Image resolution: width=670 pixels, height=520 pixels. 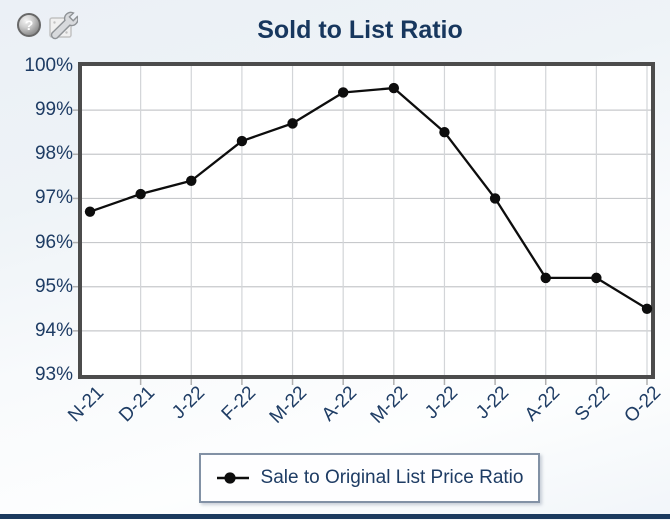 What do you see at coordinates (232, 478) in the screenshot?
I see `legend-line-marker-icon` at bounding box center [232, 478].